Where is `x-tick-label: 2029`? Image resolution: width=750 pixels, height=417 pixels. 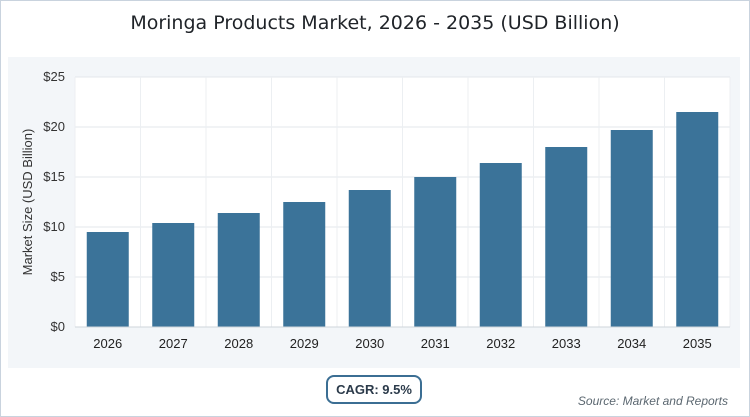 x-tick-label: 2029 is located at coordinates (304, 343).